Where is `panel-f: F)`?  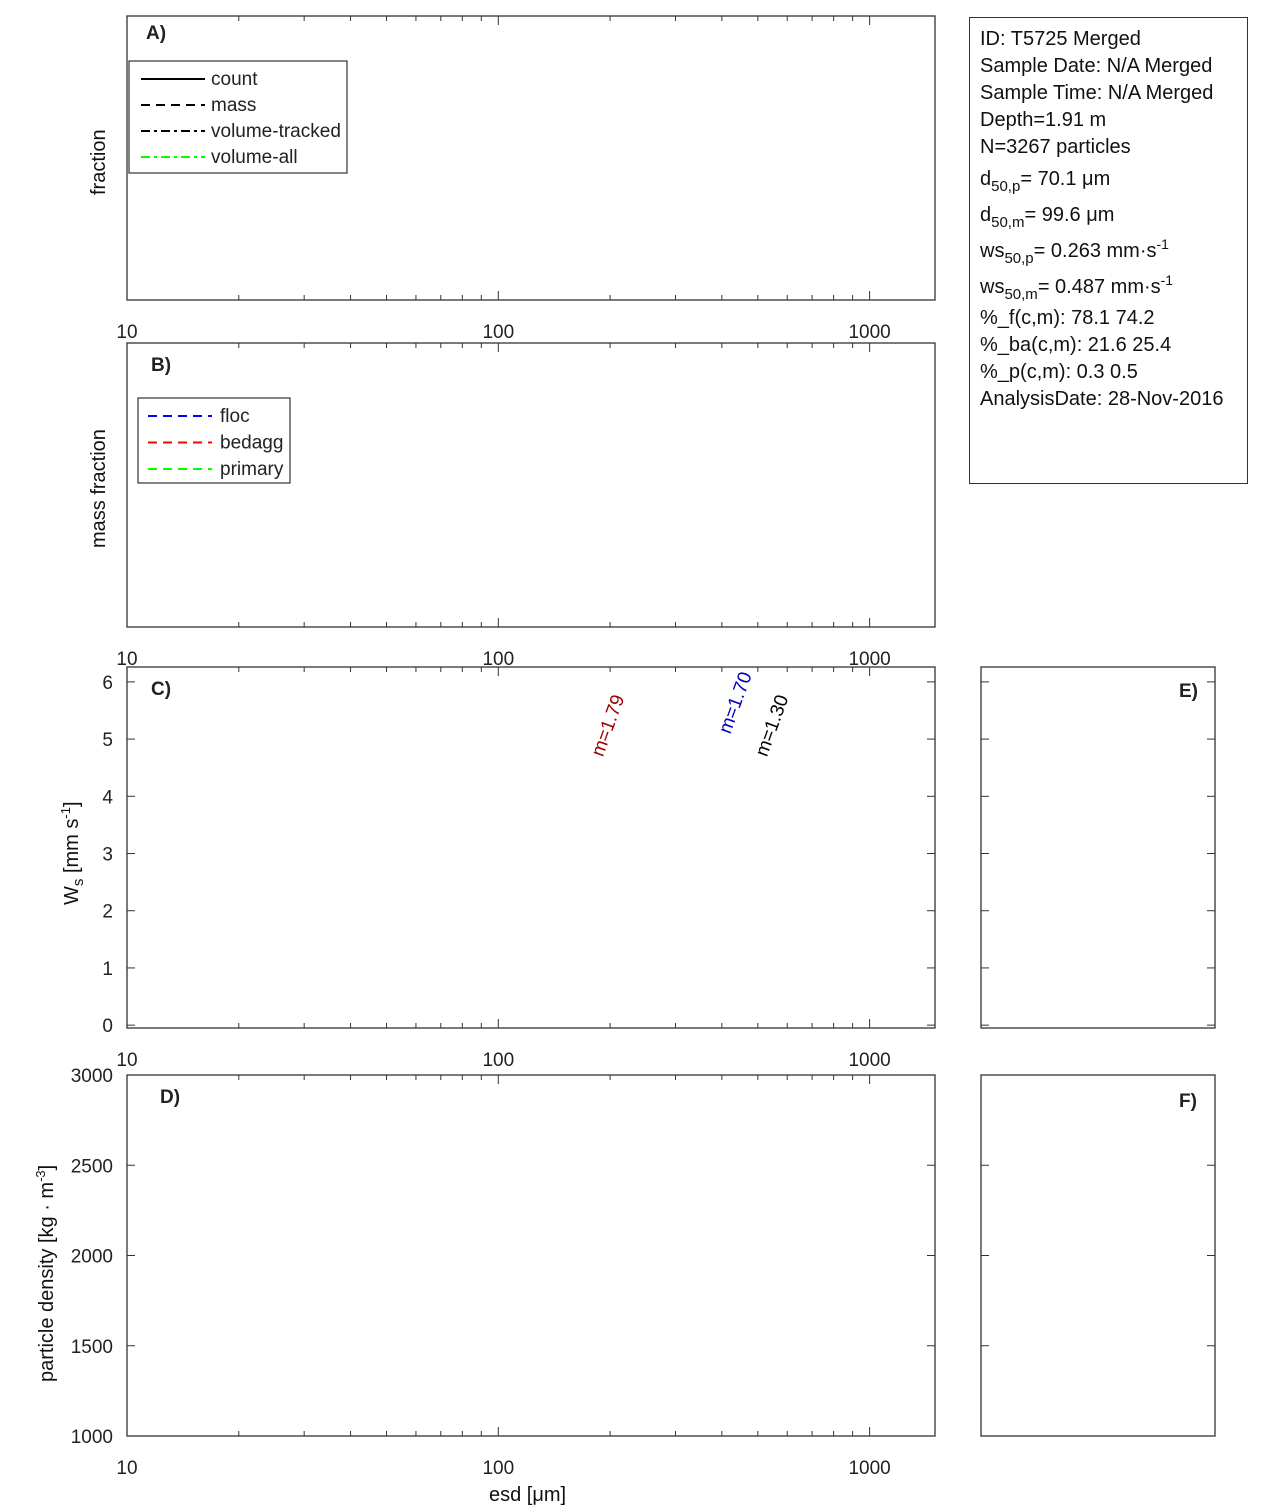
panel-f: F) is located at coordinates (1098, 1255).